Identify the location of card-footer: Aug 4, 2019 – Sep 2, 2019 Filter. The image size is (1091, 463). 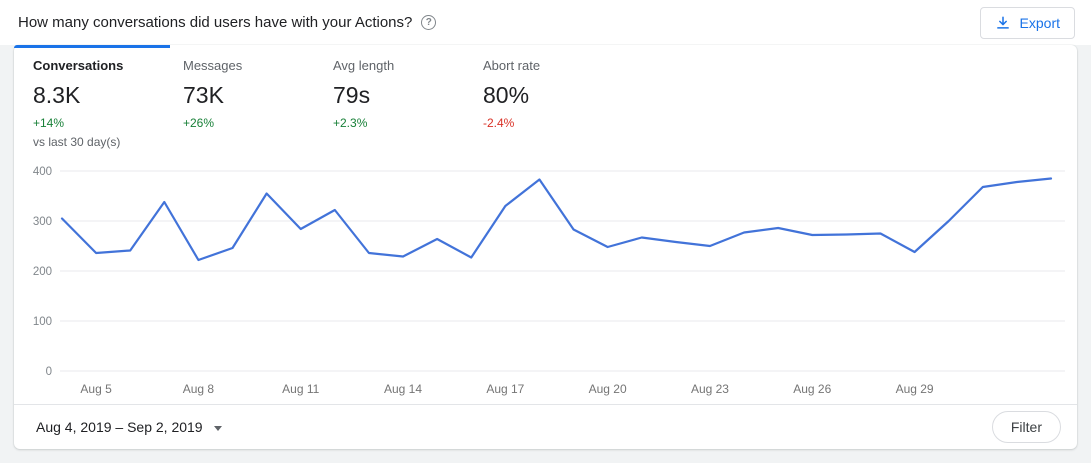
(545, 426).